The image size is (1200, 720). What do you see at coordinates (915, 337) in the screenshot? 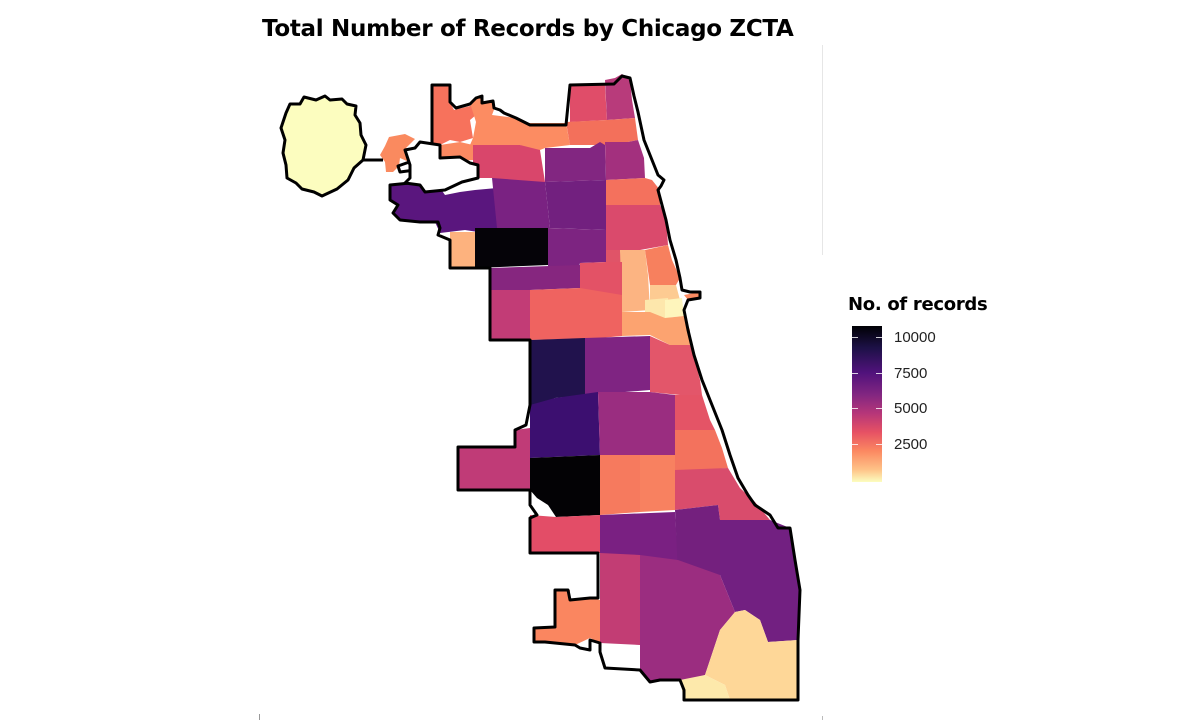
I see `legend-label-10000: 10000` at bounding box center [915, 337].